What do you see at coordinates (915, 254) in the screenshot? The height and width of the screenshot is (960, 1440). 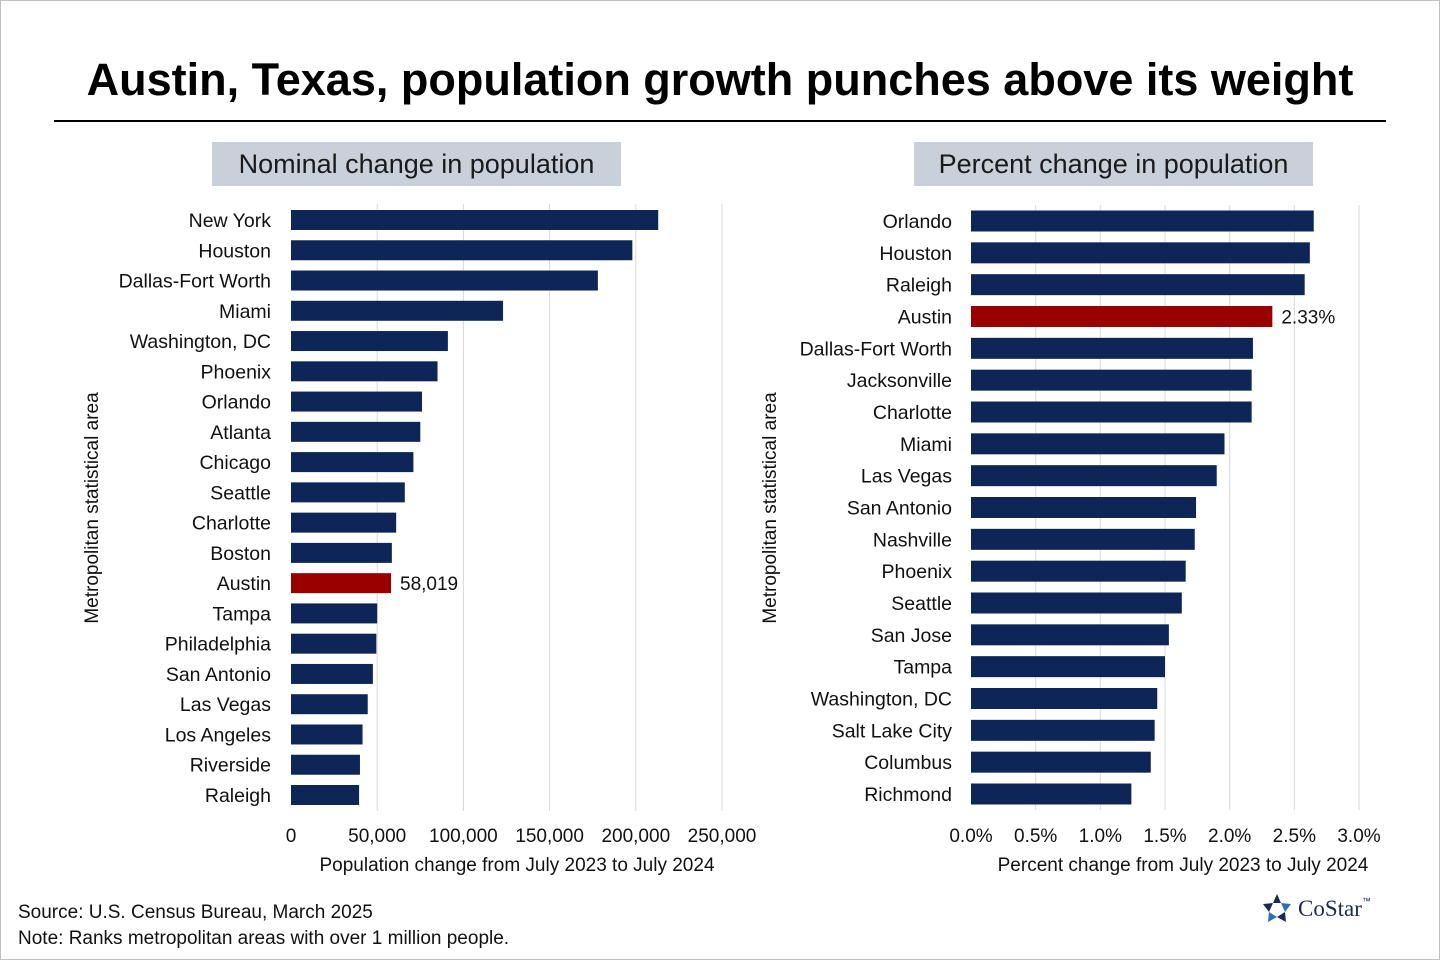 I see `percent-category-label: Houston` at bounding box center [915, 254].